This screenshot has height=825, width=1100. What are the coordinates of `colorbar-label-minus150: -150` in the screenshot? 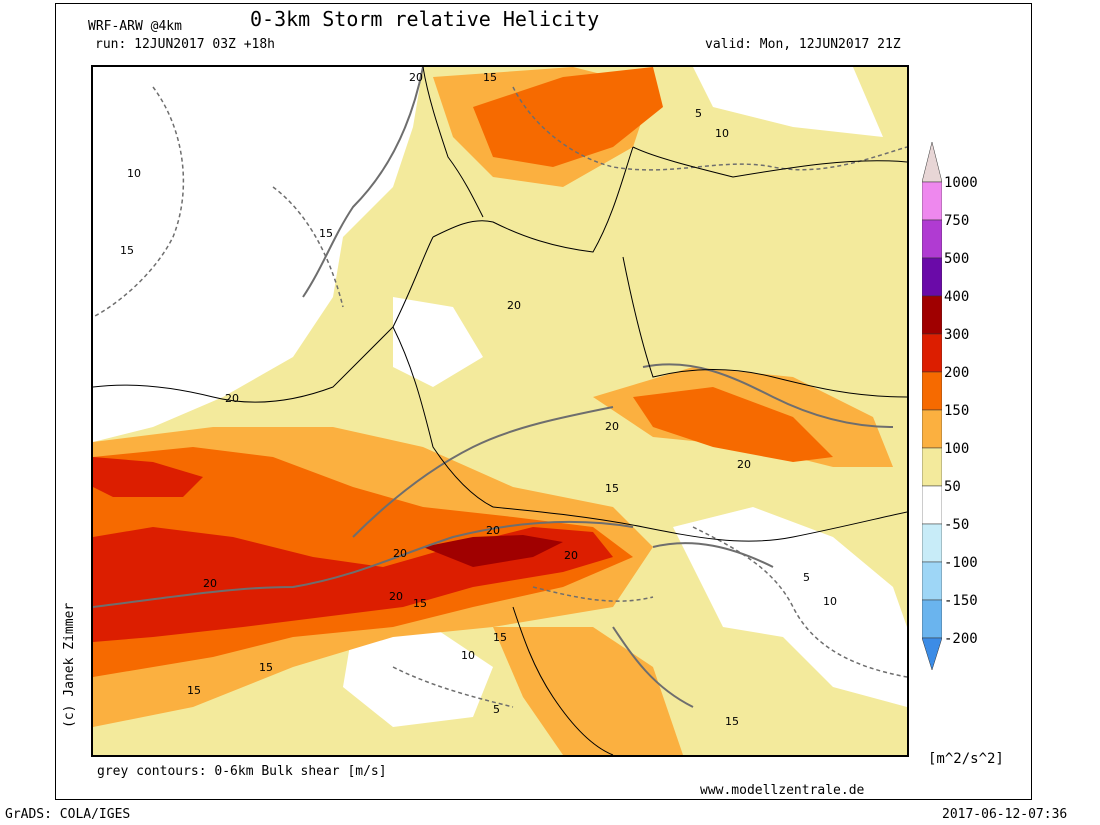 It's located at (961, 601).